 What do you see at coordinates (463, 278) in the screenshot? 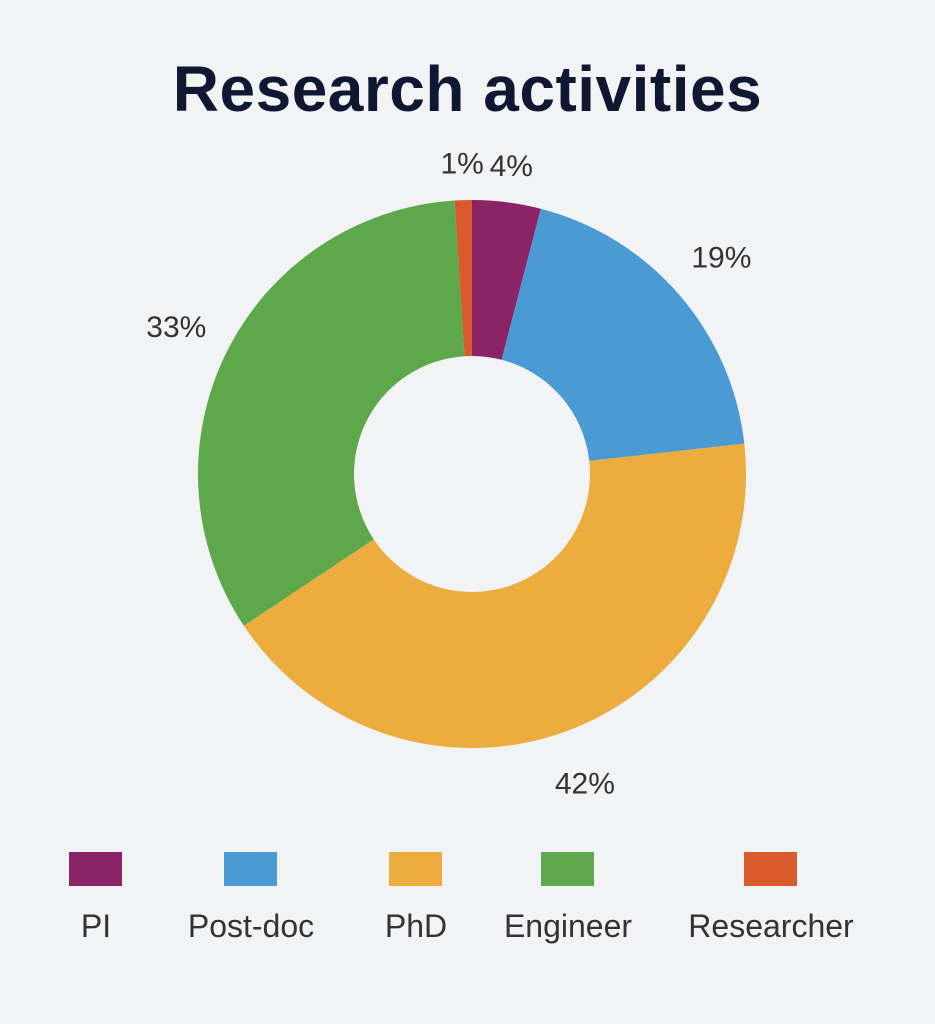
I see `slice-researcher` at bounding box center [463, 278].